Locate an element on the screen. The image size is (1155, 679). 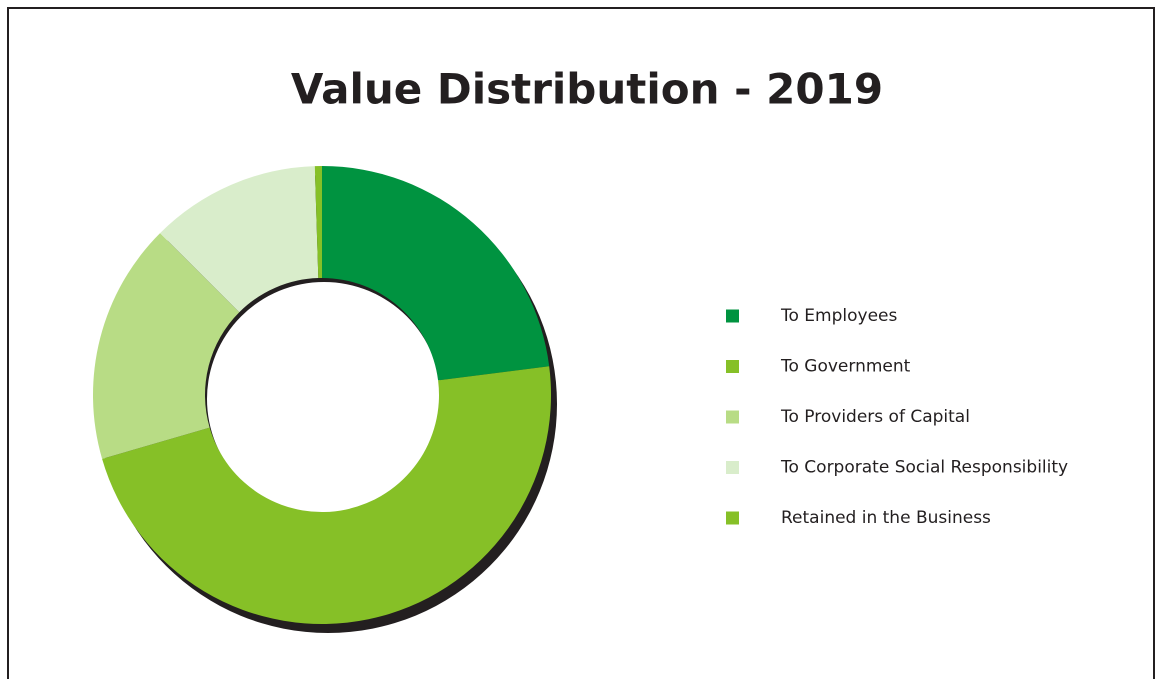
legend-label: To Corporate Social Responsibility is located at coordinates (924, 468).